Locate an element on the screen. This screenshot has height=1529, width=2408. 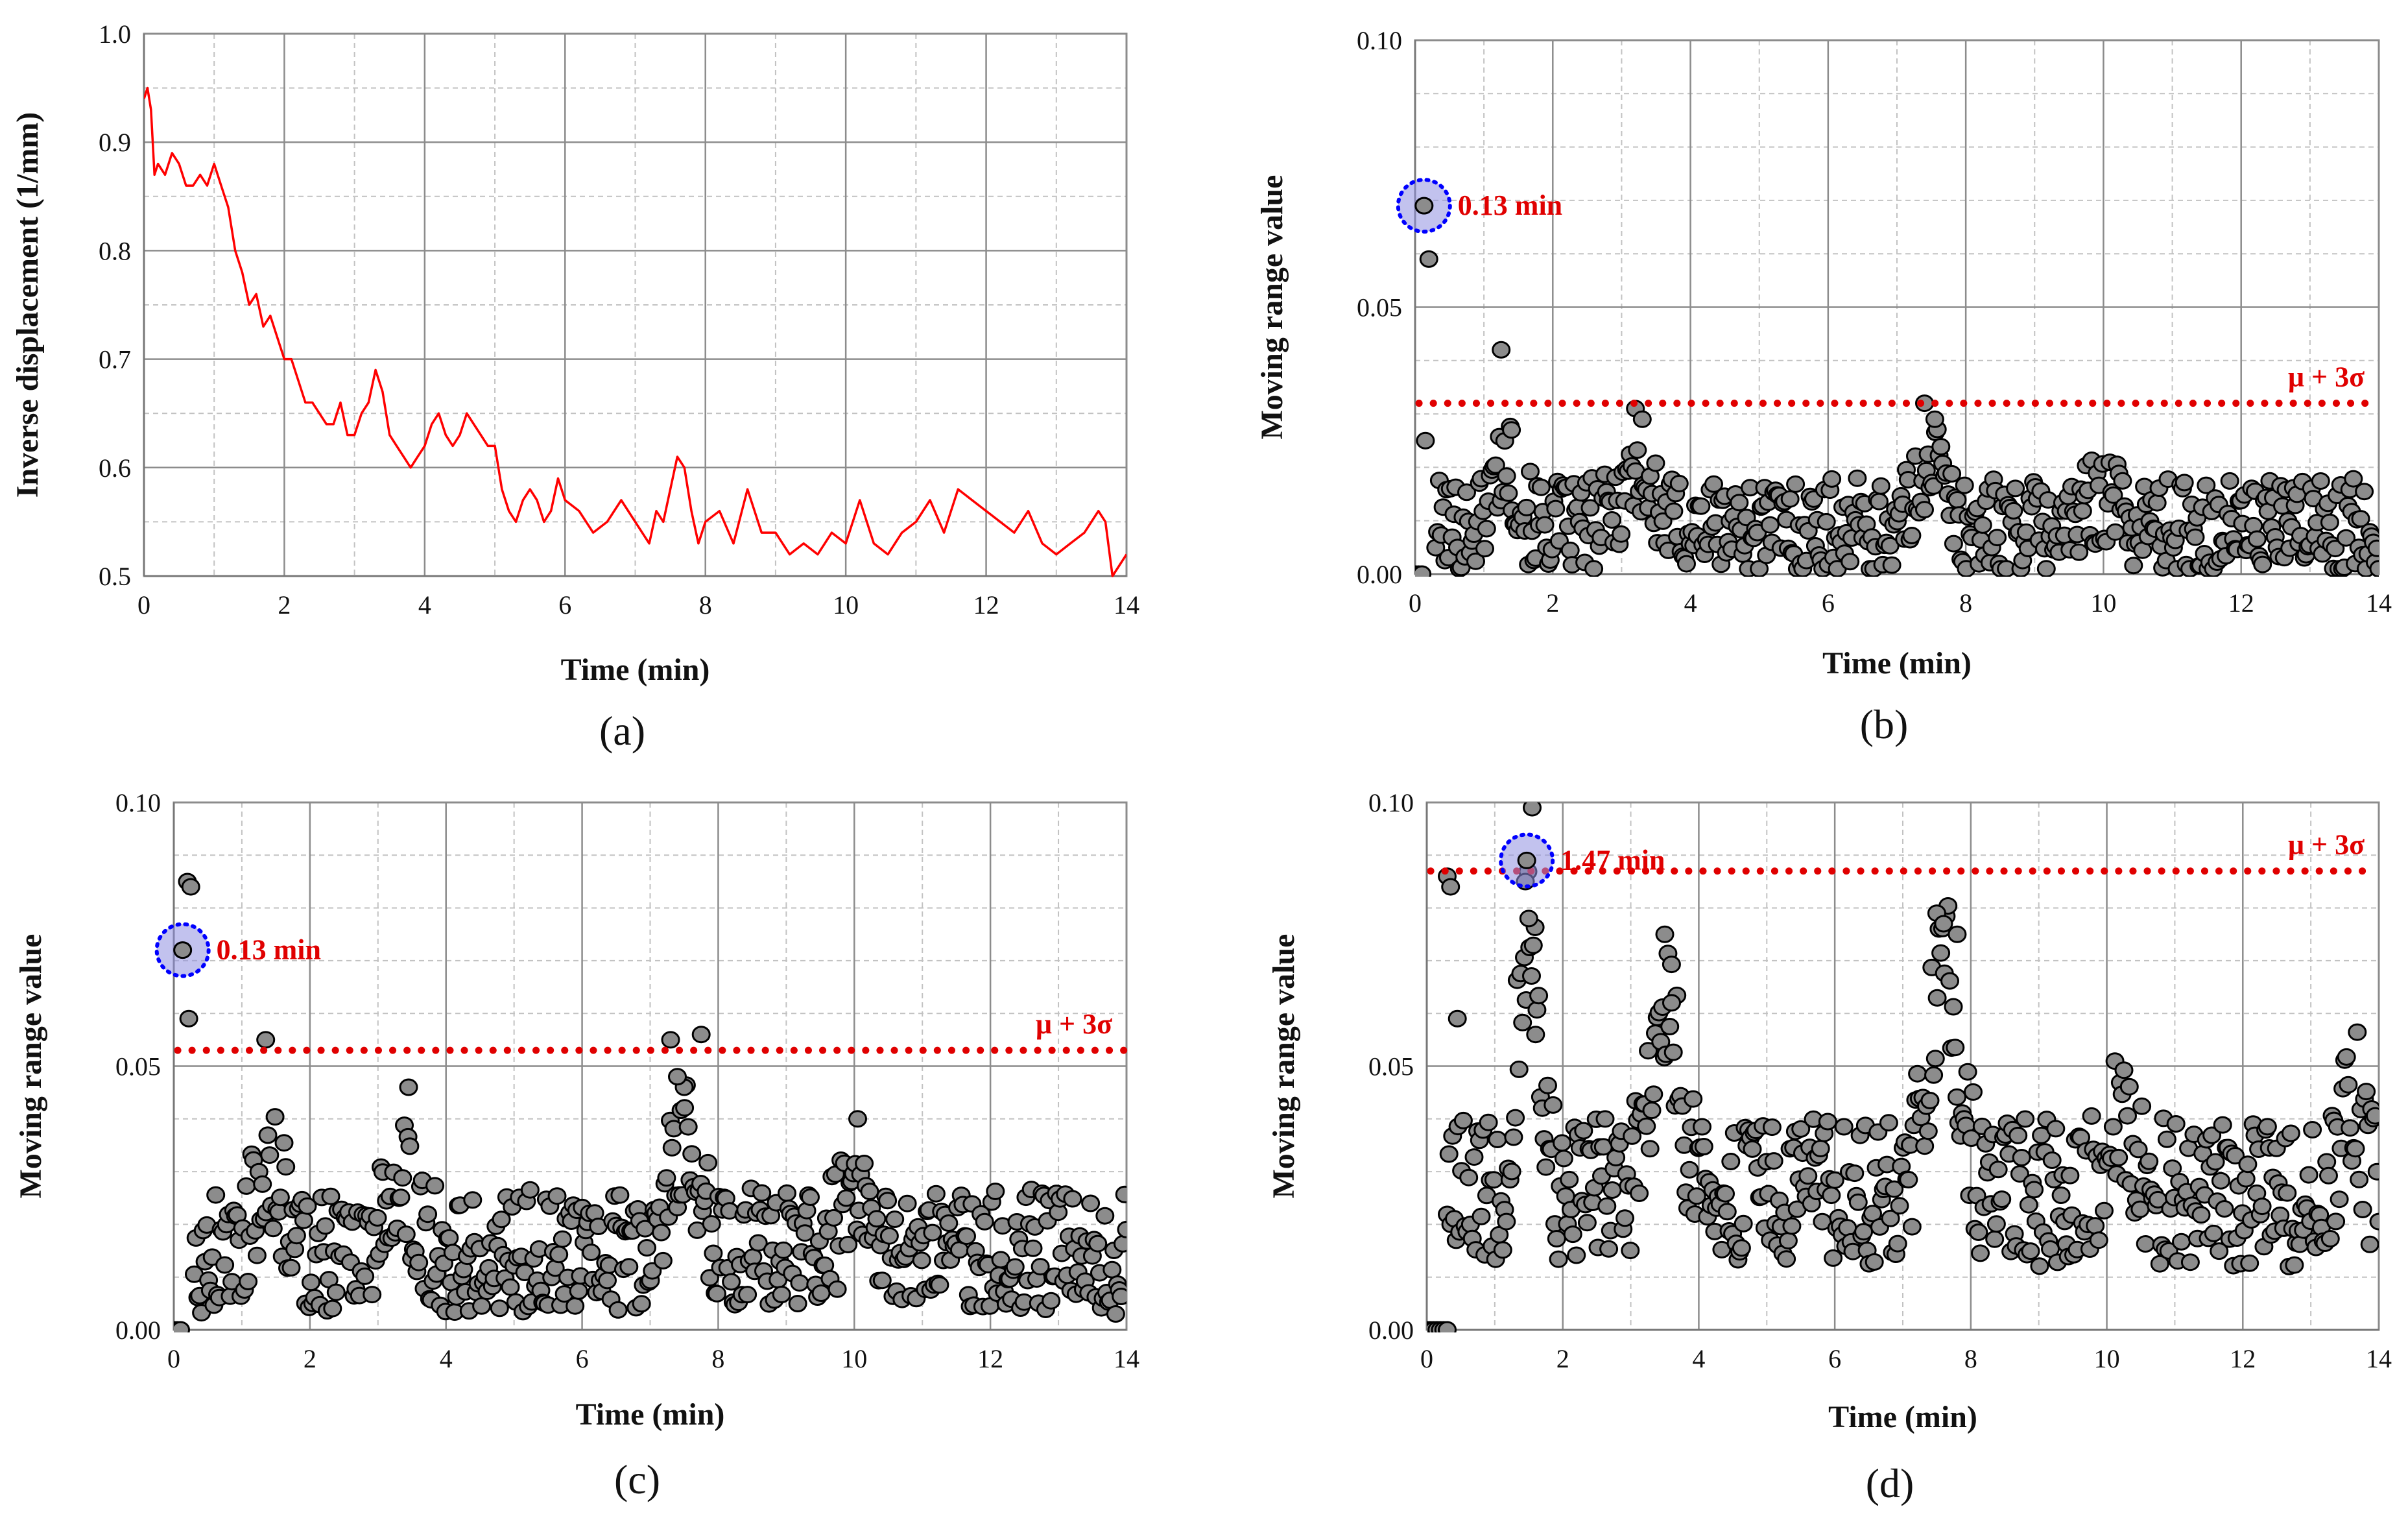
x-tick-label: 6 is located at coordinates (1828, 603).